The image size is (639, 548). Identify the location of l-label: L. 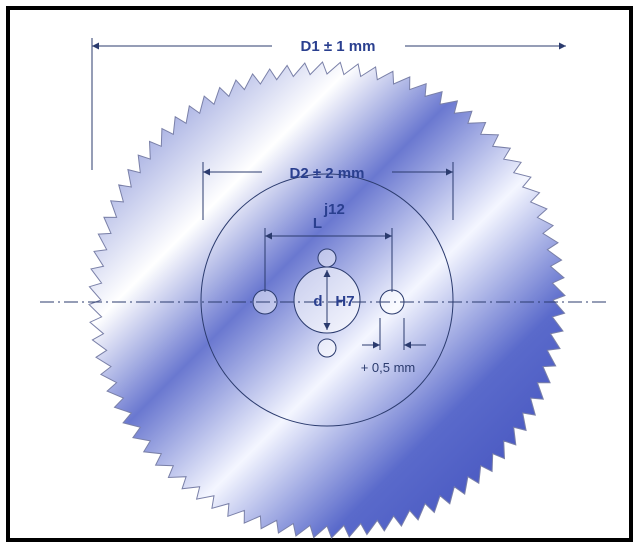
(317, 223).